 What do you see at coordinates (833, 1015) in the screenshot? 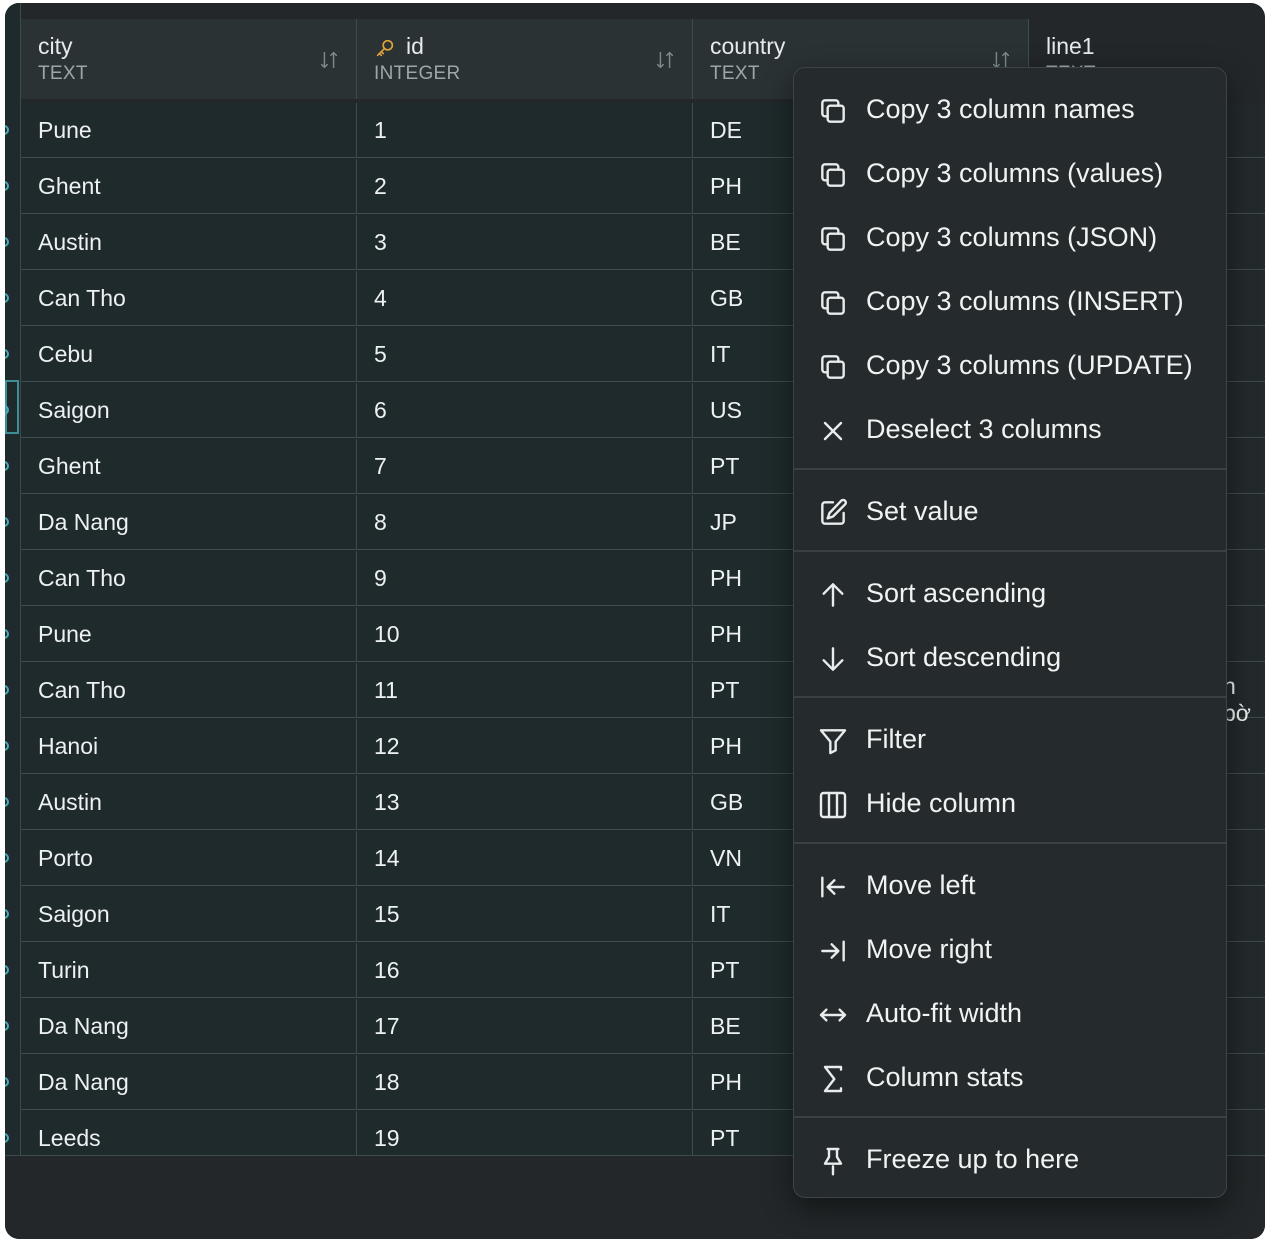
I see `auto-fit-icon` at bounding box center [833, 1015].